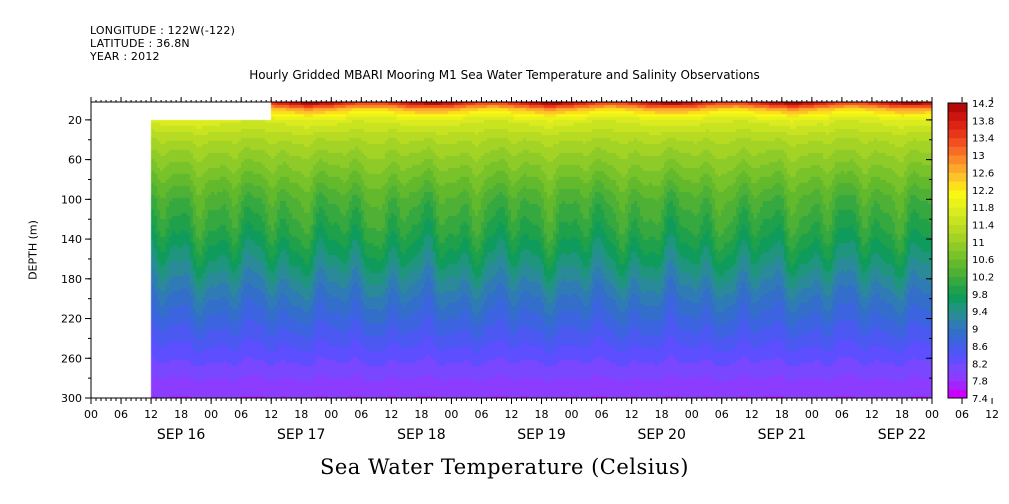 The width and height of the screenshot is (1009, 504). I want to click on x-day-label: SEP 21, so click(782, 435).